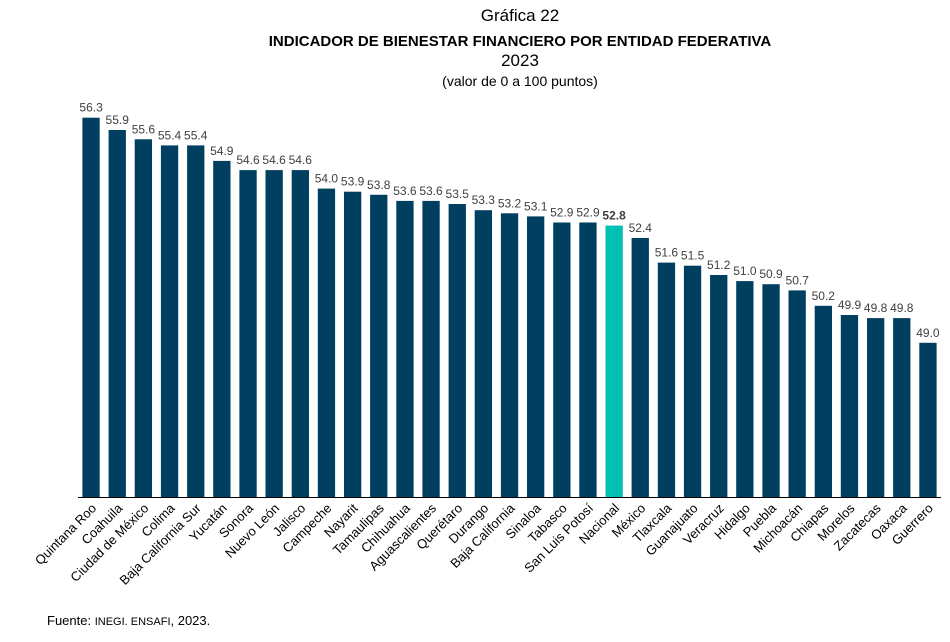 Image resolution: width=950 pixels, height=642 pixels. What do you see at coordinates (118, 120) in the screenshot?
I see `data-label: 55.9` at bounding box center [118, 120].